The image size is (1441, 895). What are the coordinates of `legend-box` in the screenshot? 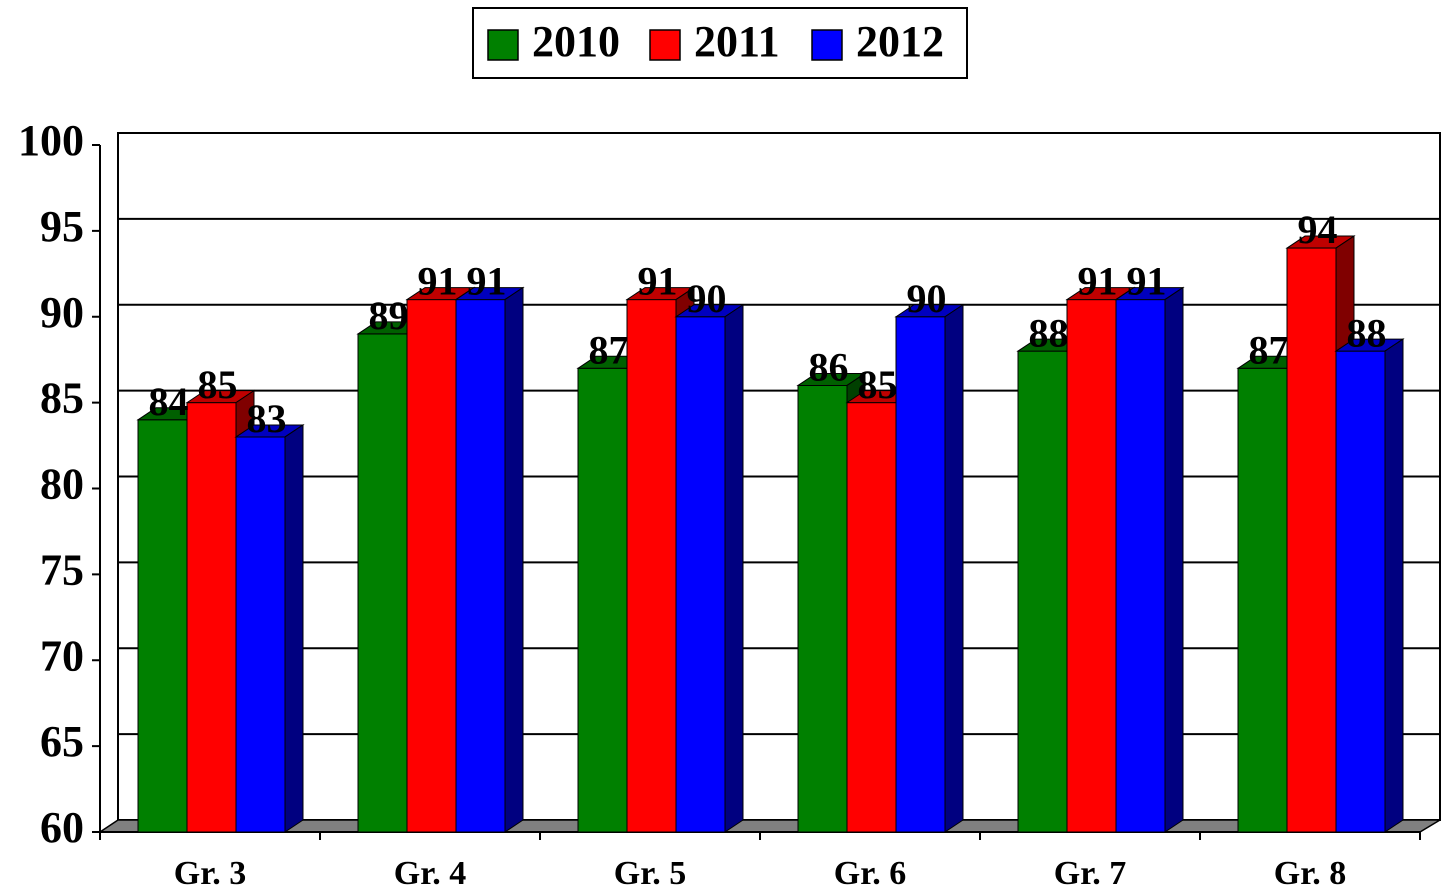 It's located at (720, 43).